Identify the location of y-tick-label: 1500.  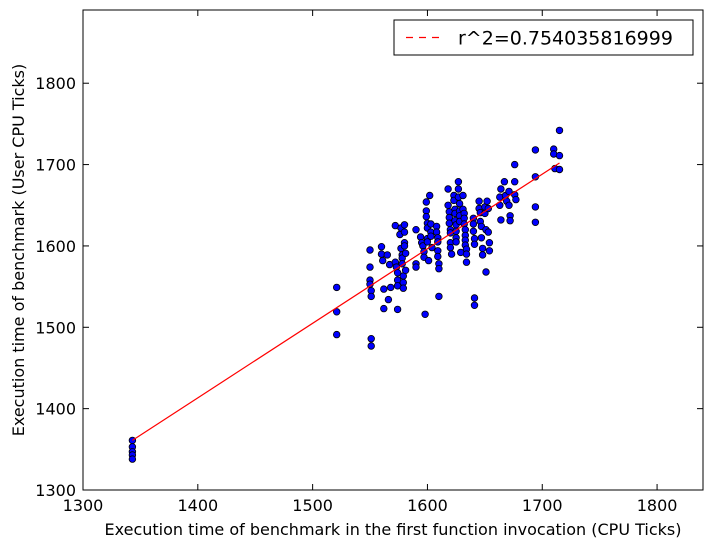
(55, 327).